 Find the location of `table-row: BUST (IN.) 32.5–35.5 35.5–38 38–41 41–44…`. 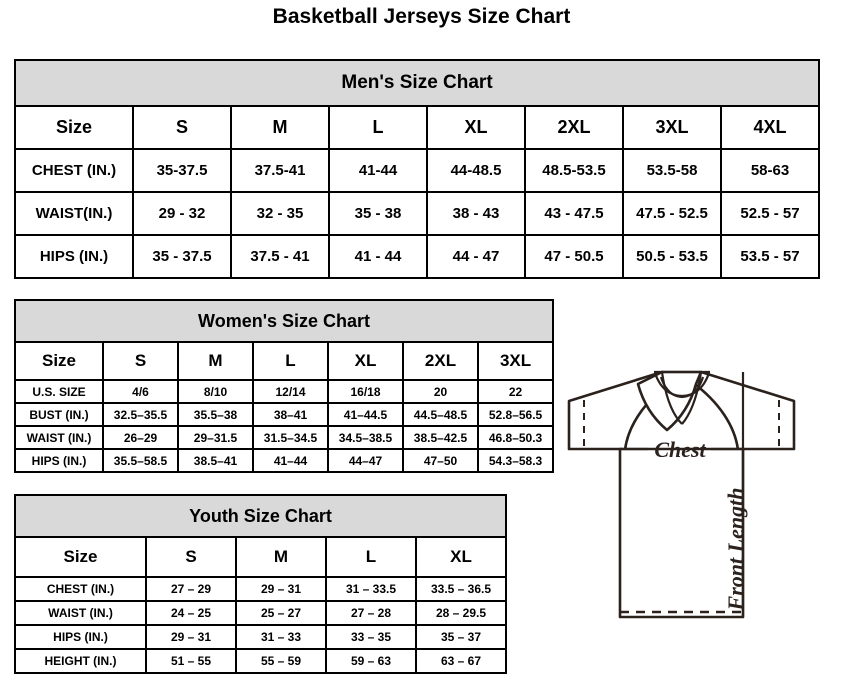

table-row: BUST (IN.) 32.5–35.5 35.5–38 38–41 41–44… is located at coordinates (284, 414).